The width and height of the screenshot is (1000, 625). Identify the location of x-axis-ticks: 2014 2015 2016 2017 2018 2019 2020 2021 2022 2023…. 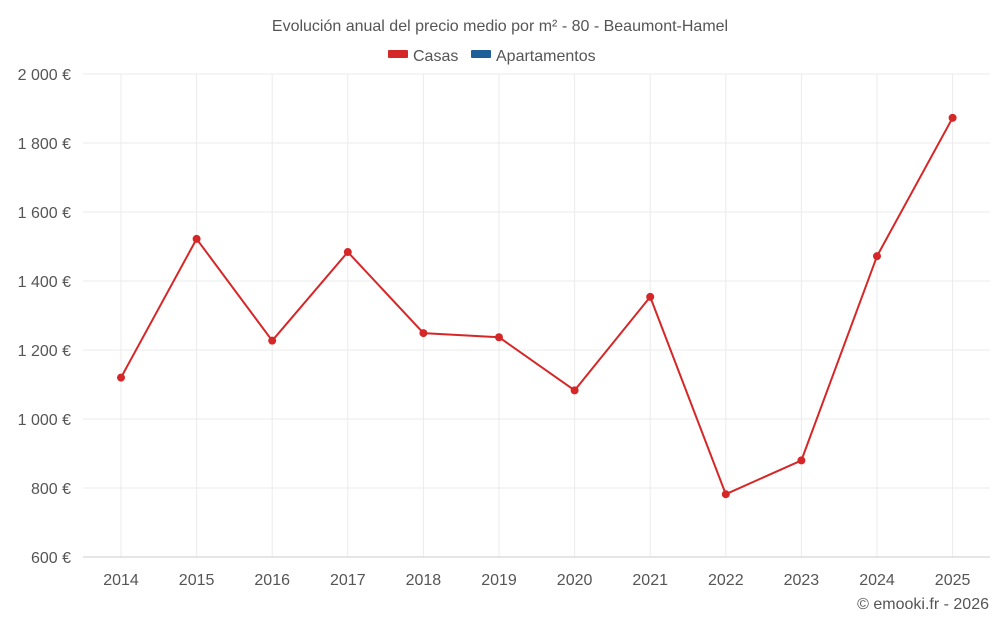
(536, 580).